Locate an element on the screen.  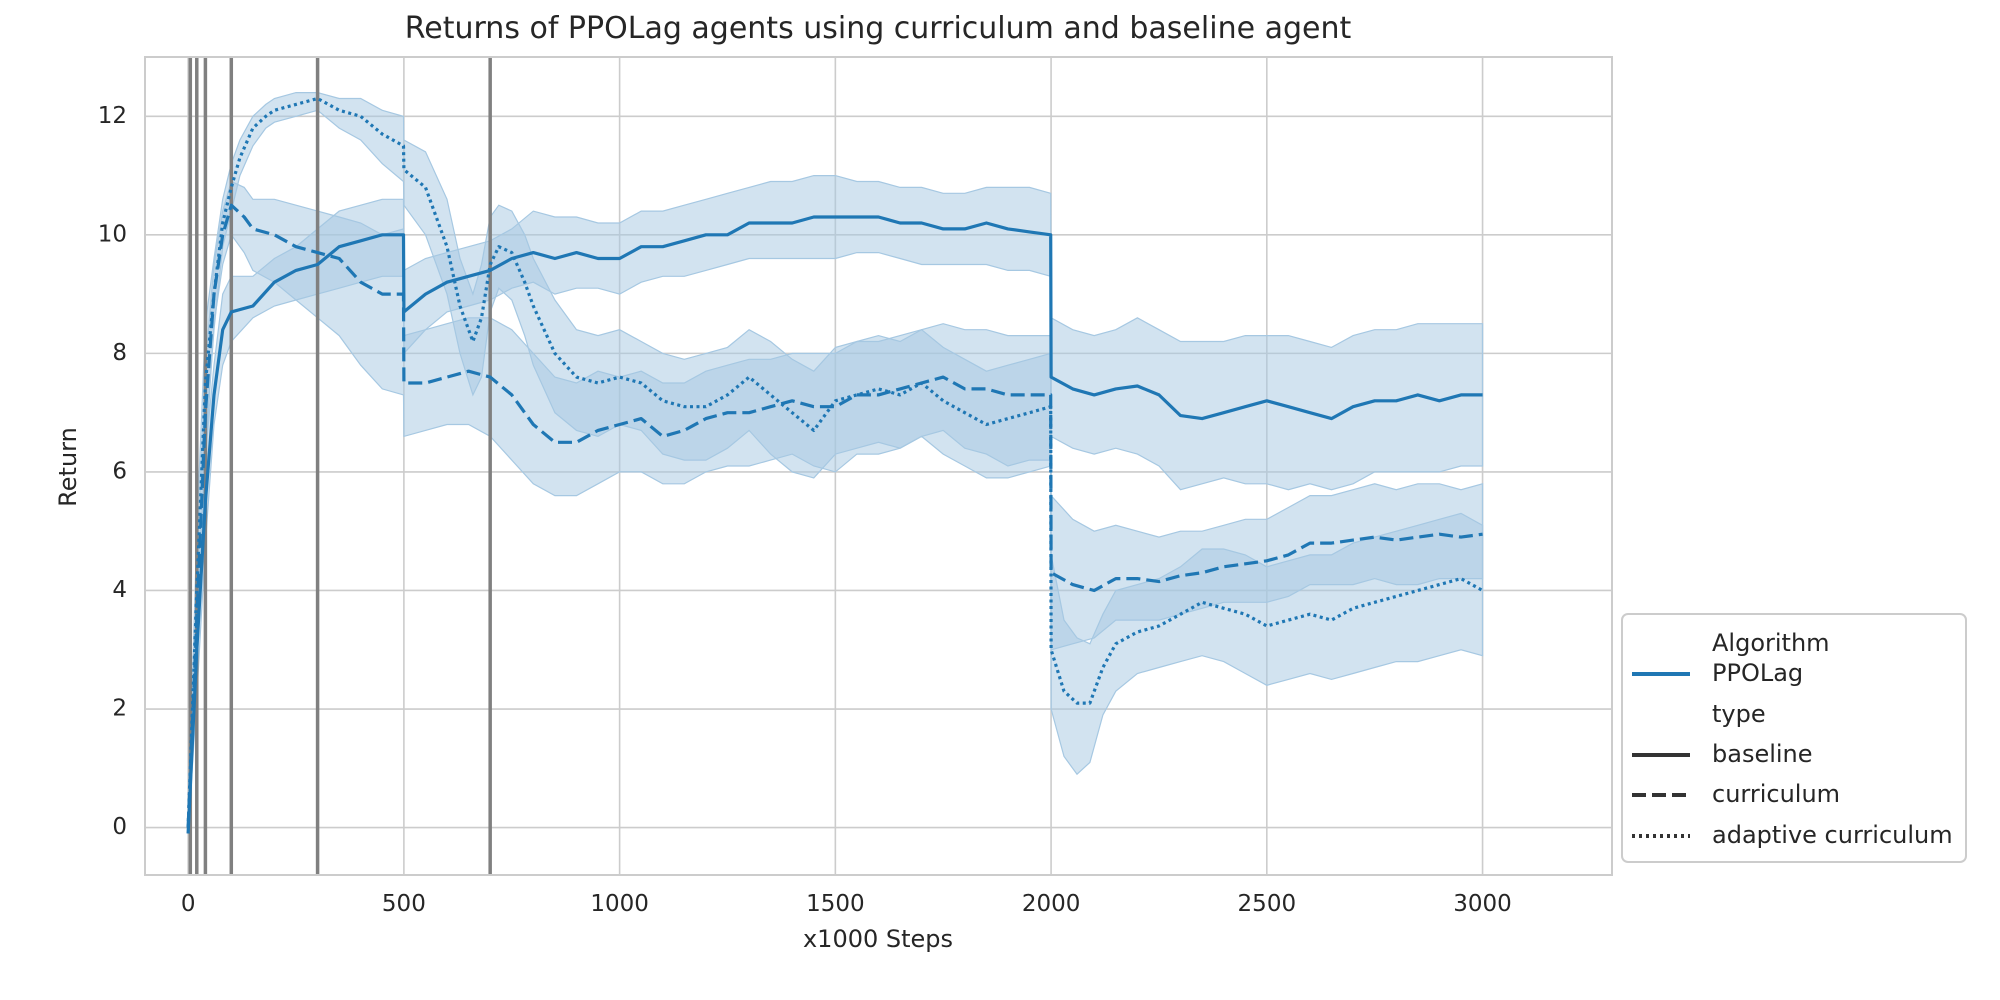
y-tick-label: 0 is located at coordinates (119, 827).